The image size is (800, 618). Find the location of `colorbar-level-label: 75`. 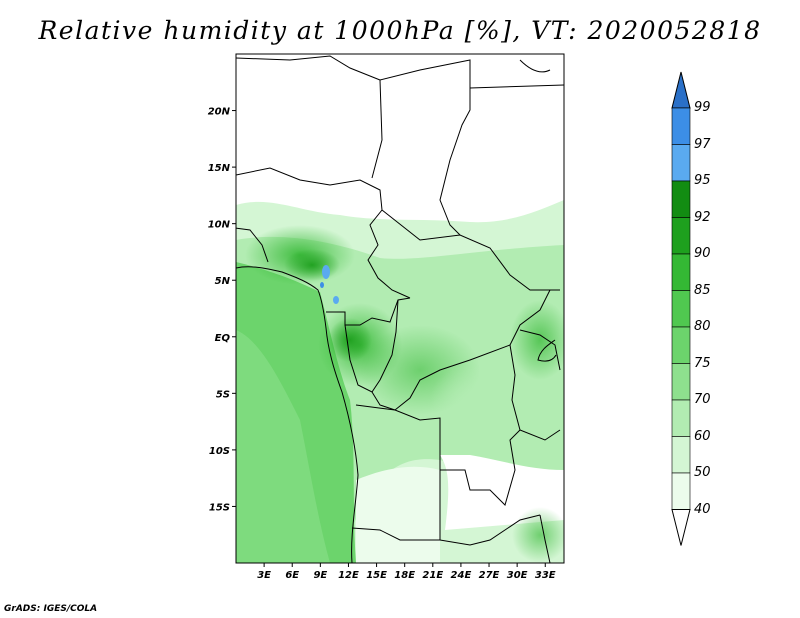

colorbar-level-label: 75 is located at coordinates (702, 363).